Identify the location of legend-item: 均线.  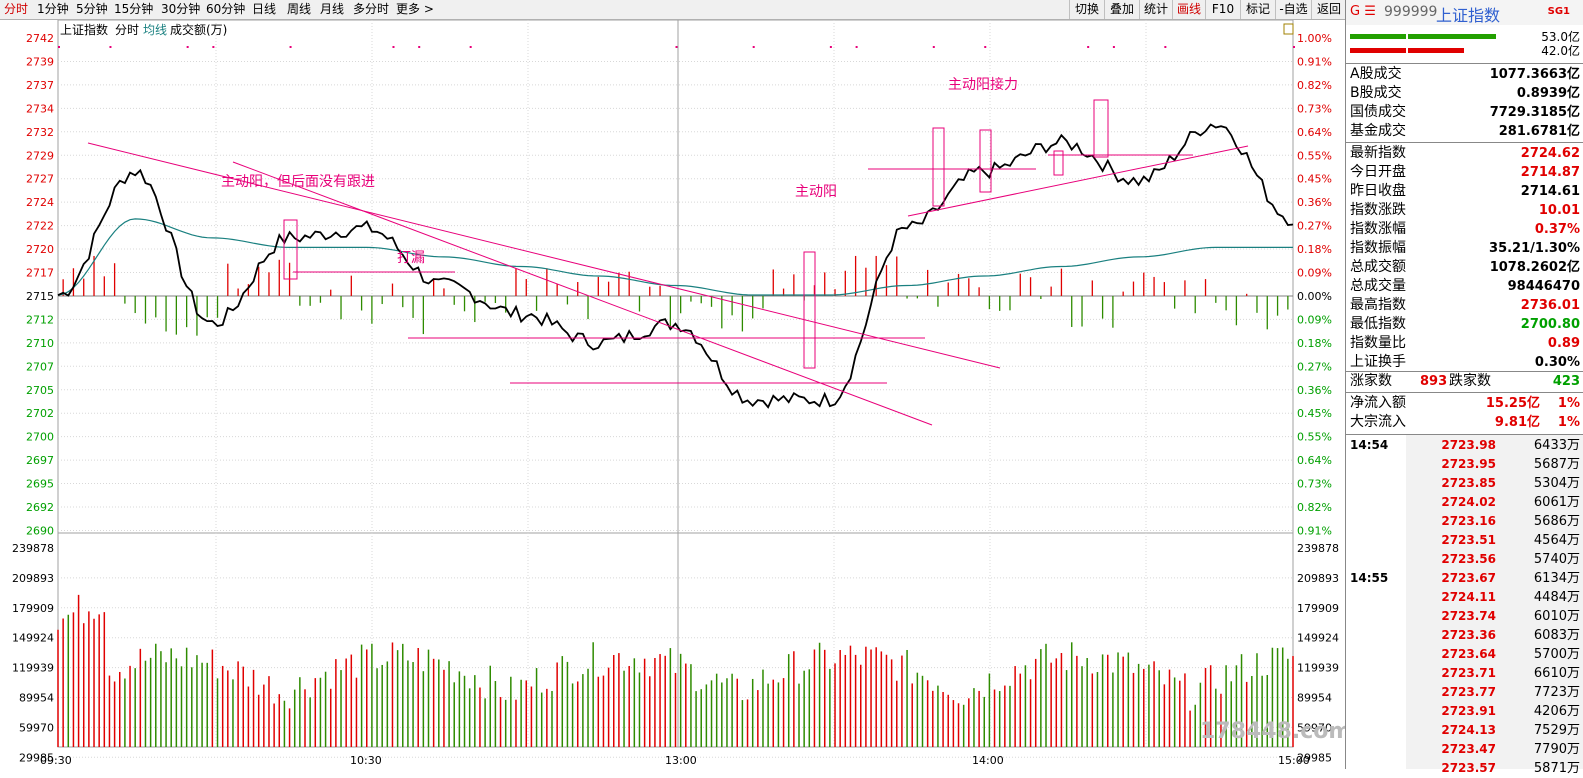
(155, 30).